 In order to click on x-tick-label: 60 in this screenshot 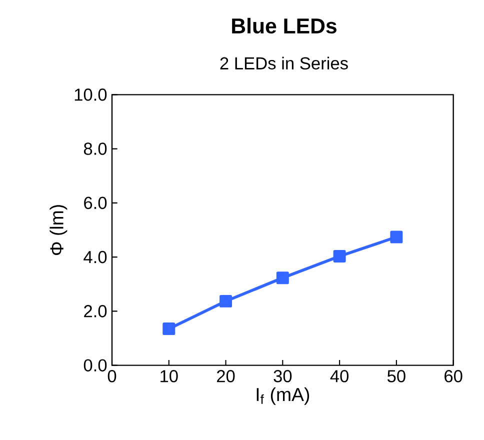, I will do `click(453, 376)`.